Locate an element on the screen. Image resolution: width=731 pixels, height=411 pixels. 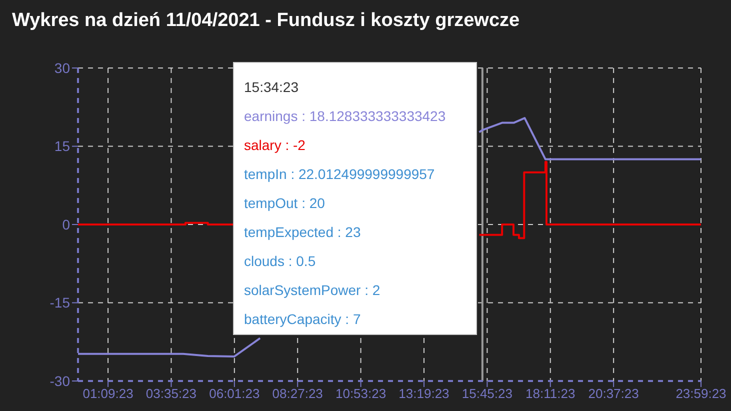
annotation: solarSystemPower : 2 is located at coordinates (313, 290).